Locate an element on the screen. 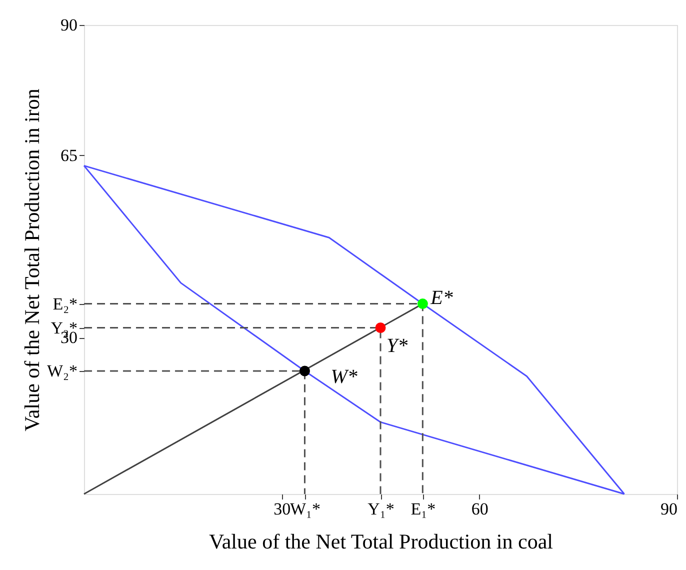 The height and width of the screenshot is (570, 686). y-tick-label: W₂* is located at coordinates (62, 371).